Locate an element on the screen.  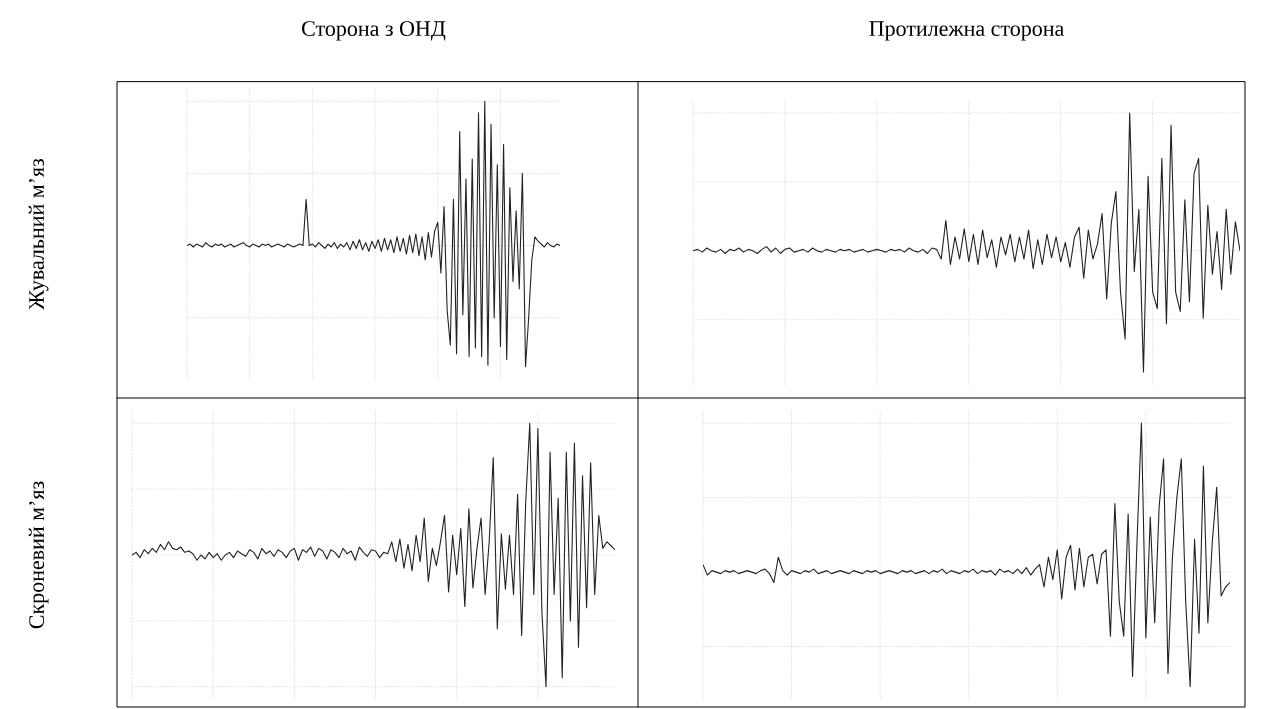
y-axis-title: Скроневий м’яз is located at coordinates (38, 555).